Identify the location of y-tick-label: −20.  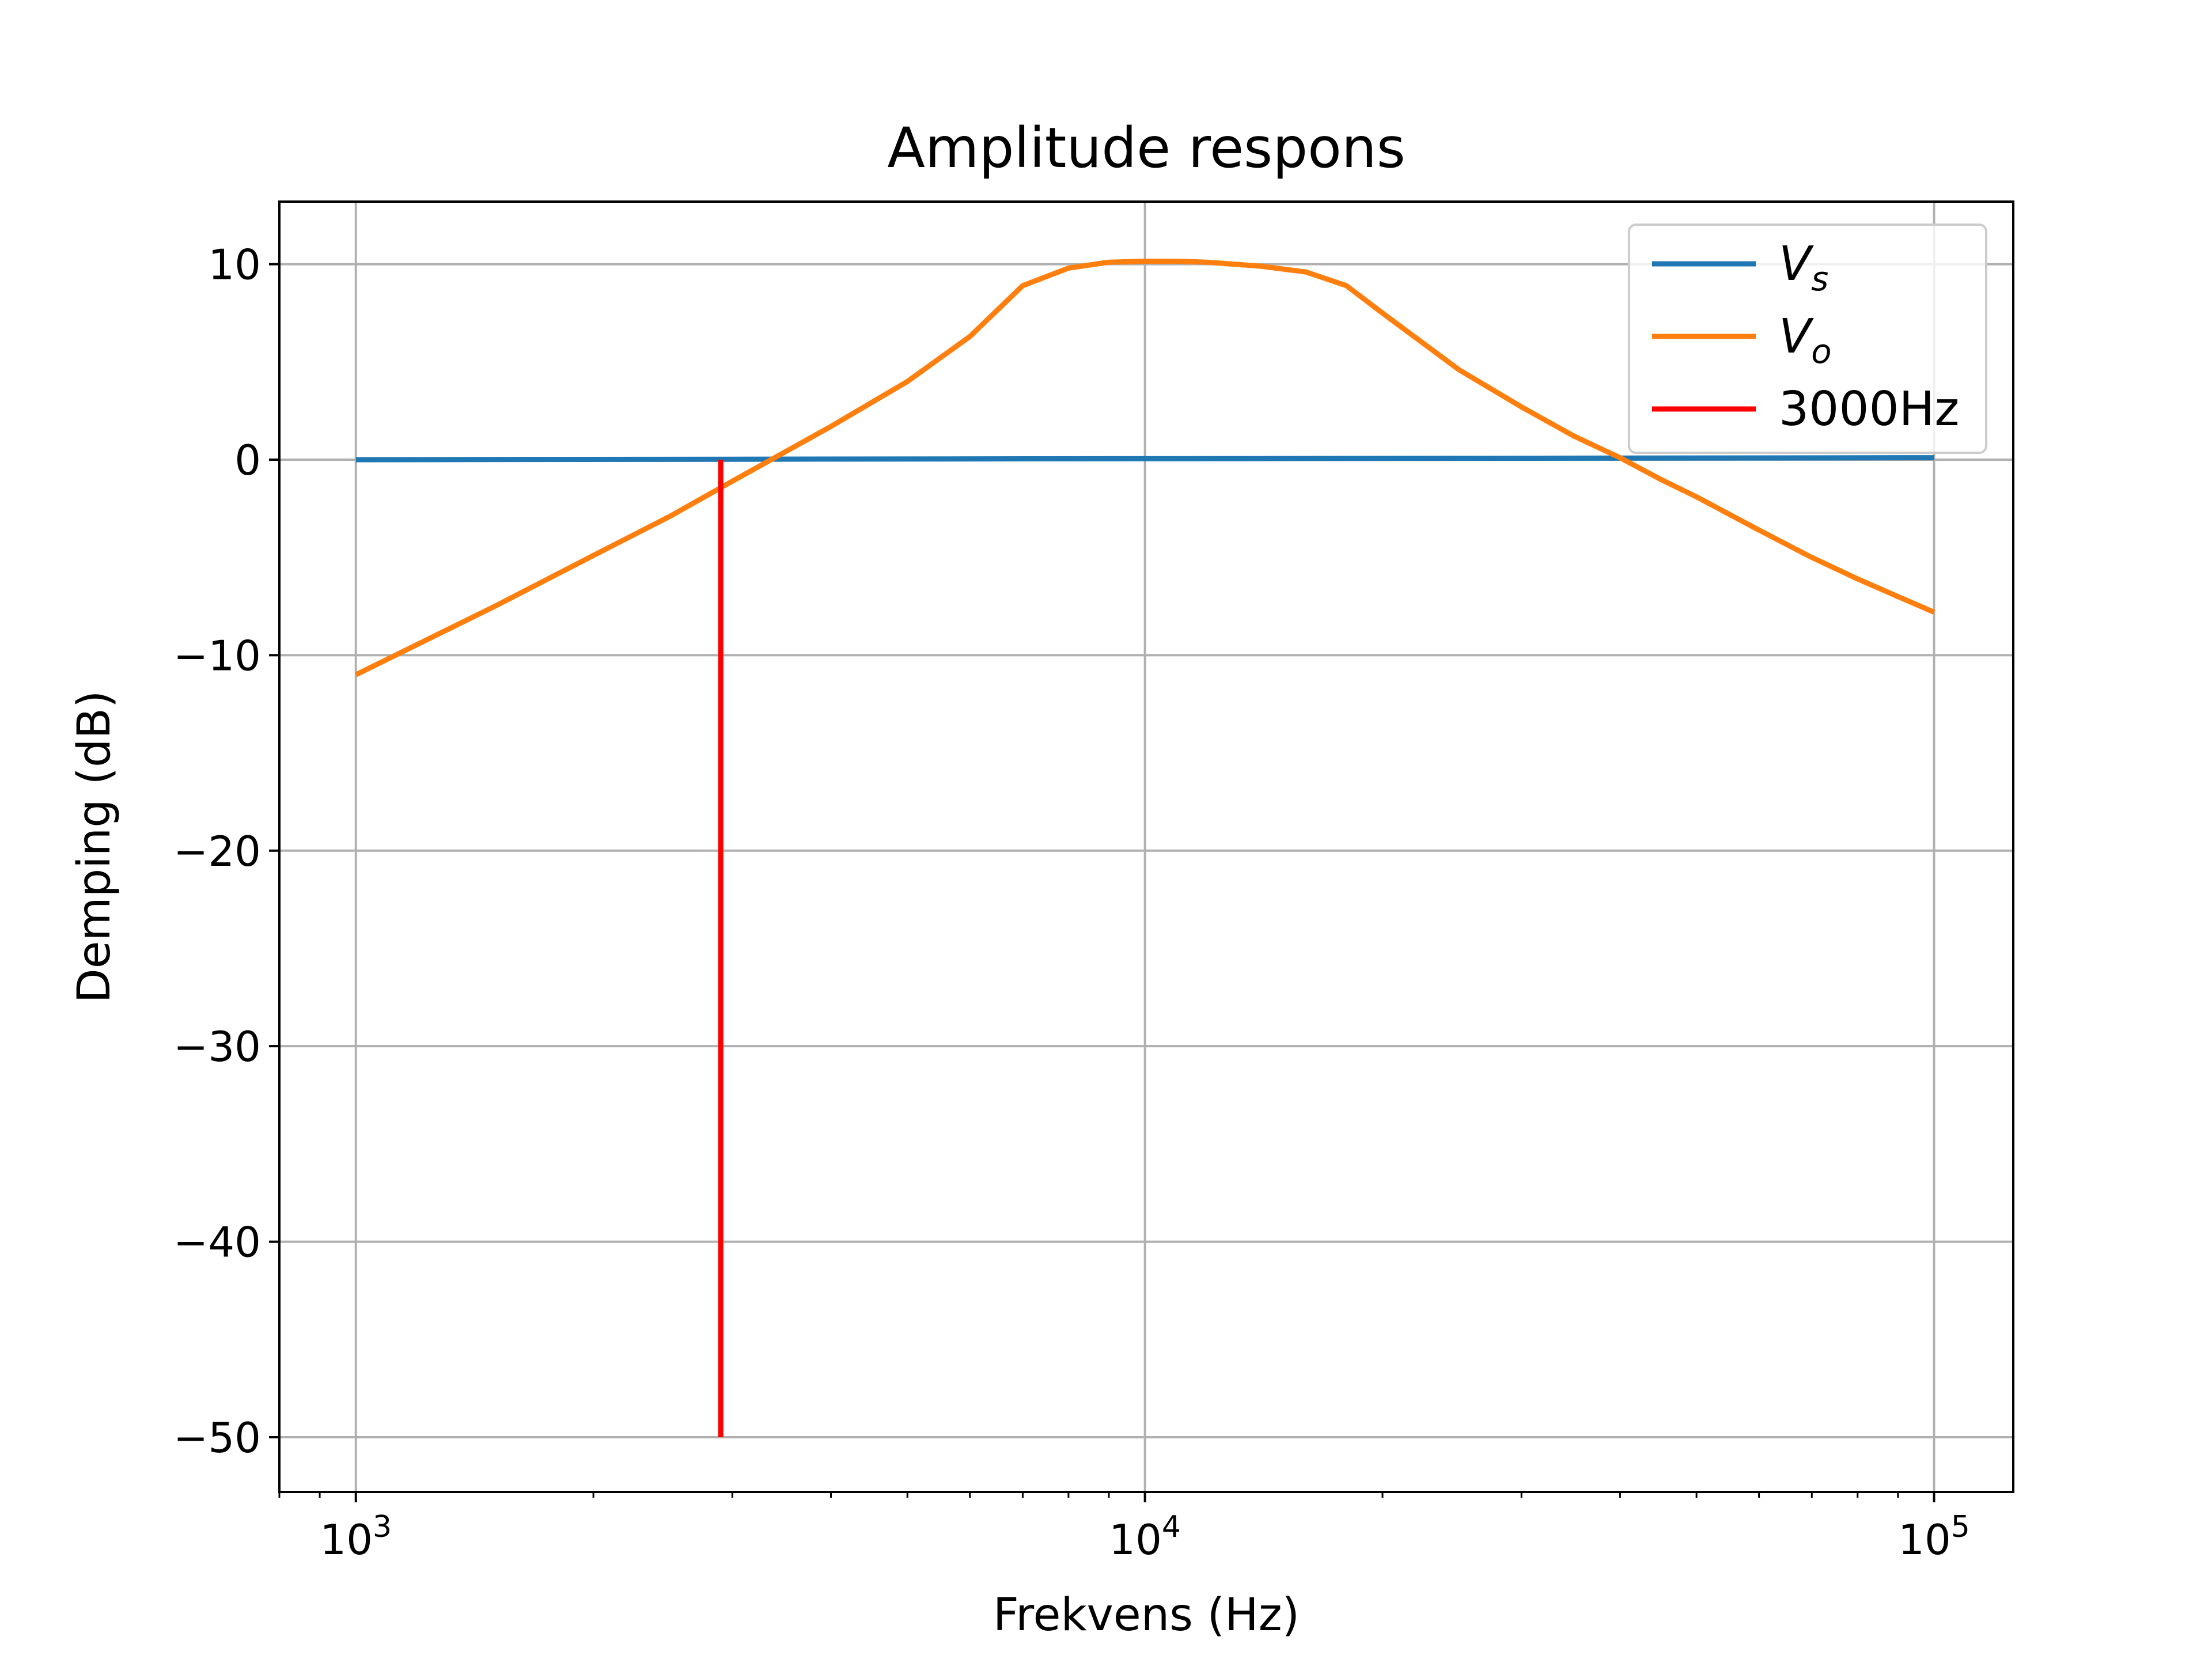
(217, 851).